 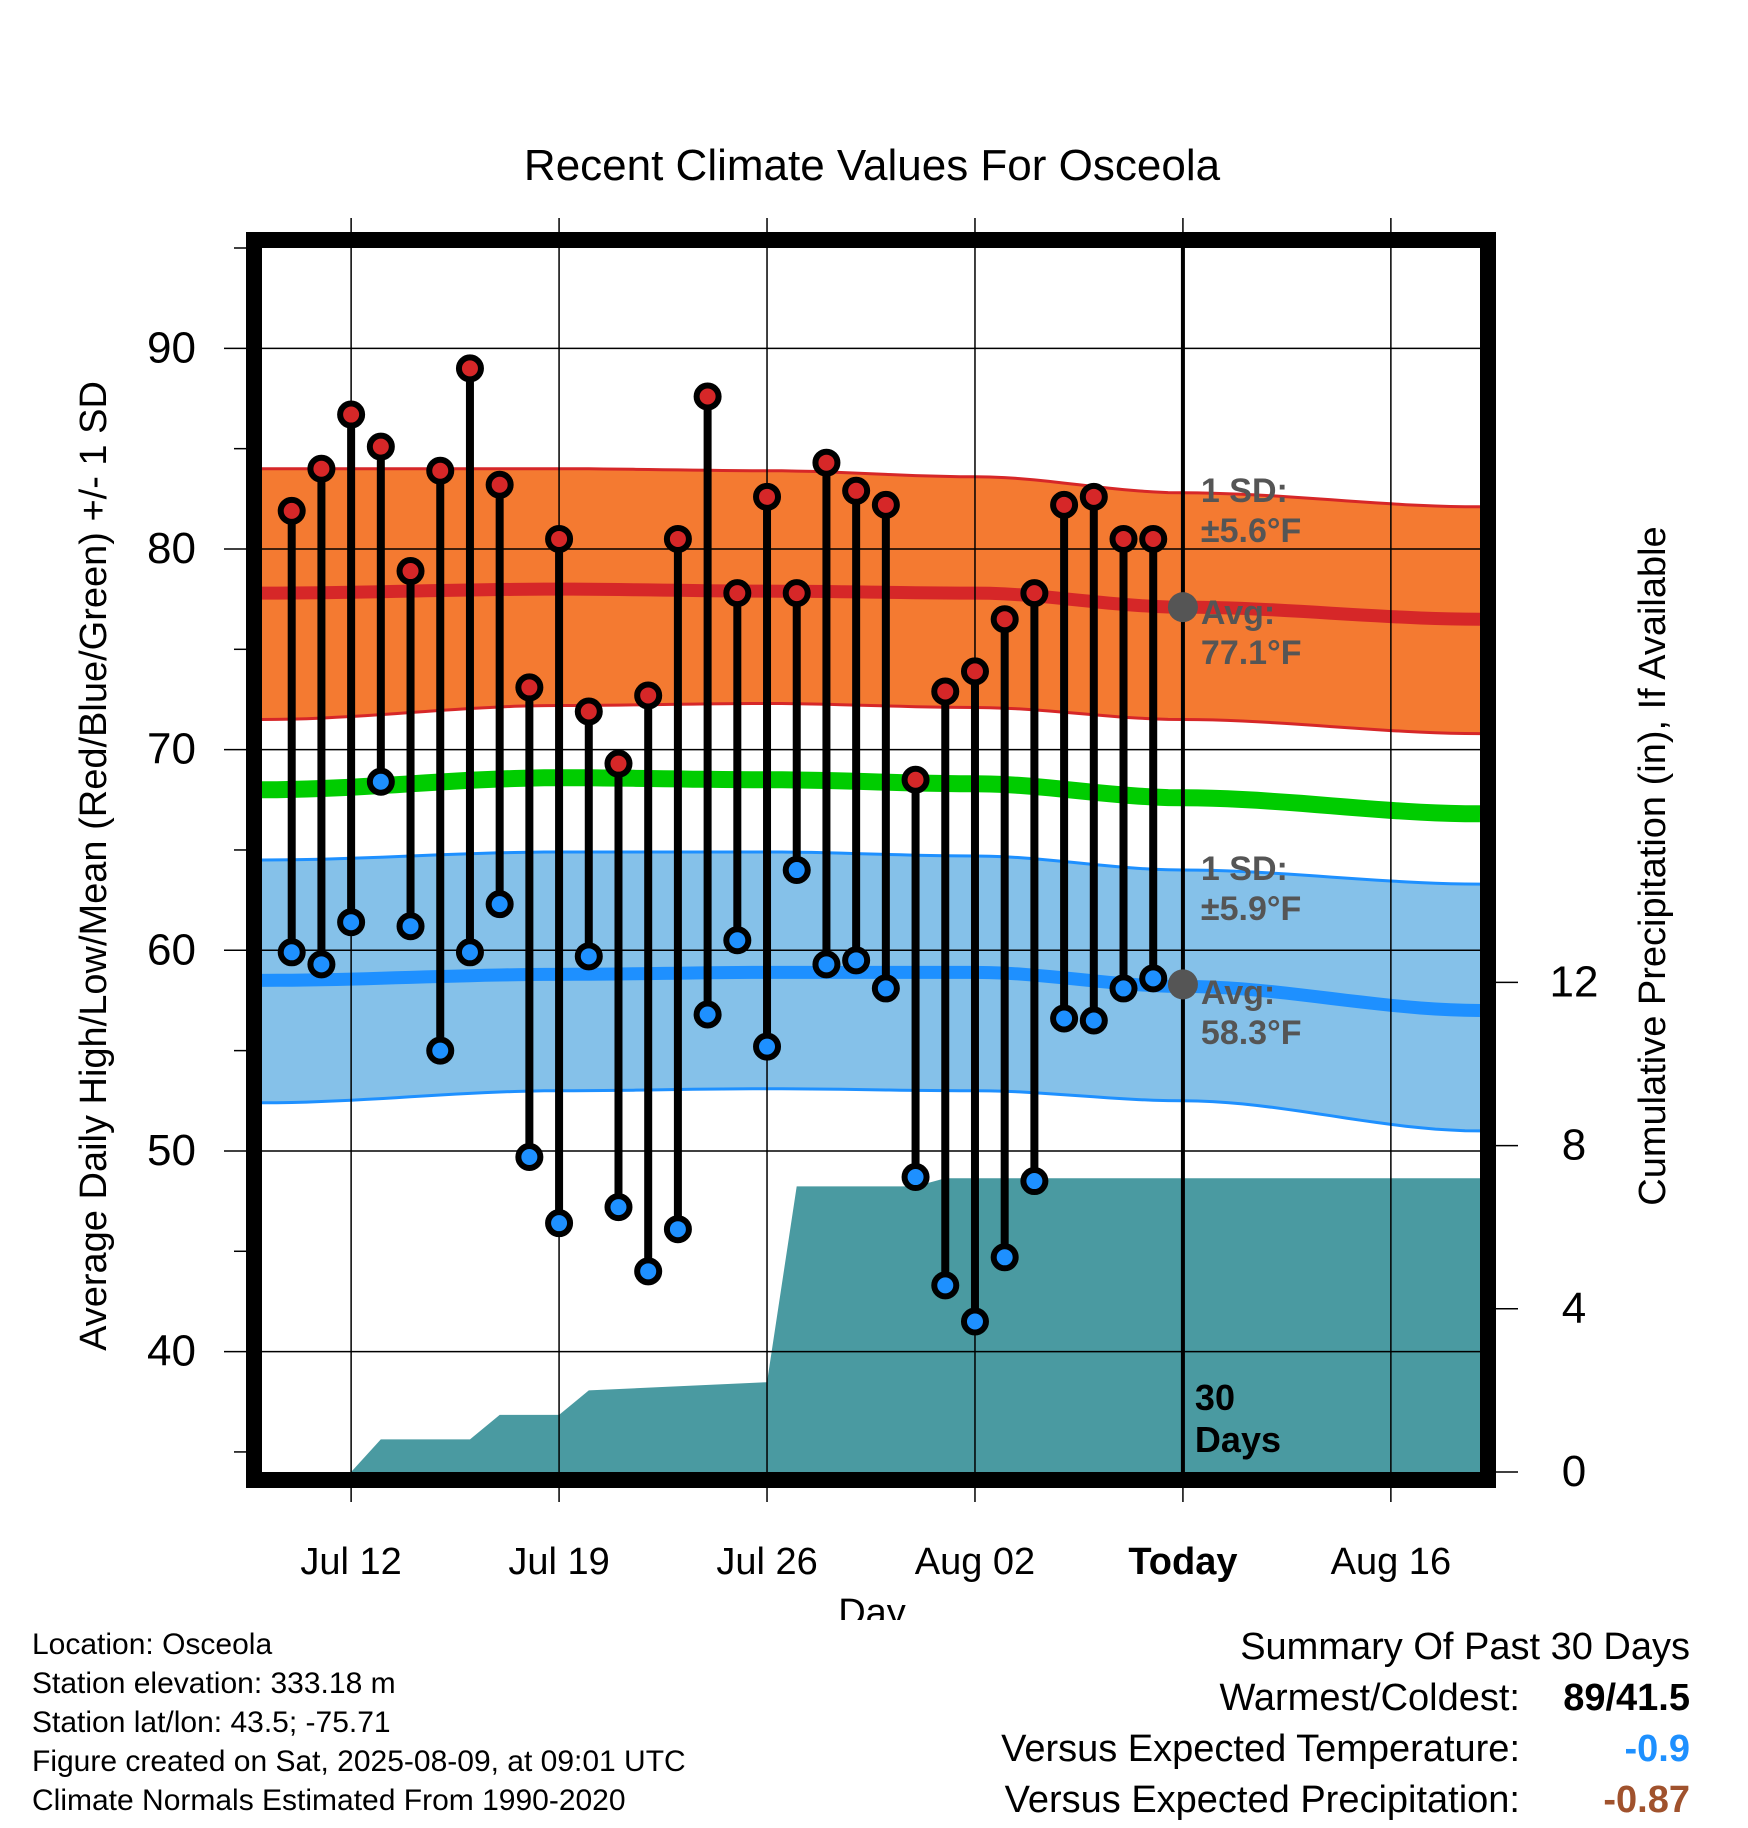 What do you see at coordinates (871, 868) in the screenshot?
I see `low-sd-upper-line` at bounding box center [871, 868].